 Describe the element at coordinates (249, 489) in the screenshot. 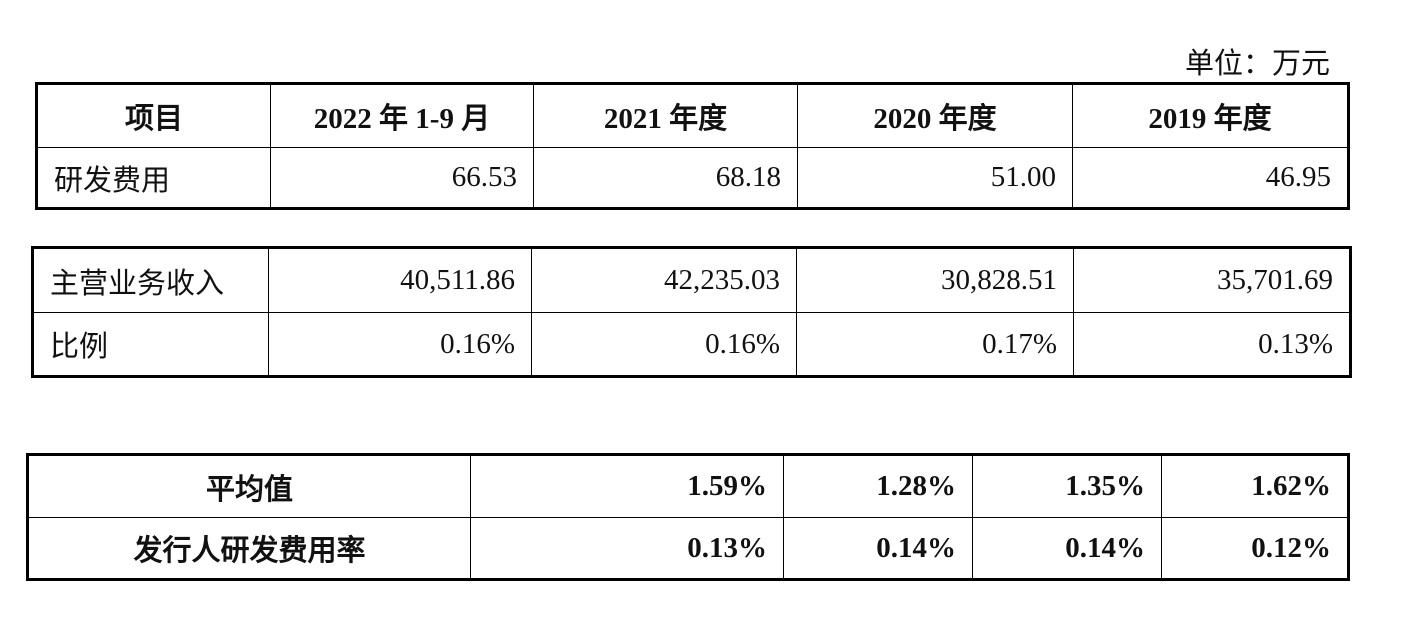

I see `table-cell: 平均值` at that location.